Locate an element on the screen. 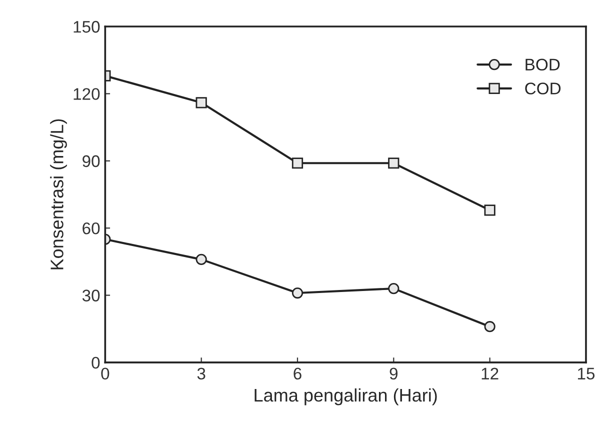 This screenshot has width=601, height=442. y-tick-label: 0 is located at coordinates (96, 362).